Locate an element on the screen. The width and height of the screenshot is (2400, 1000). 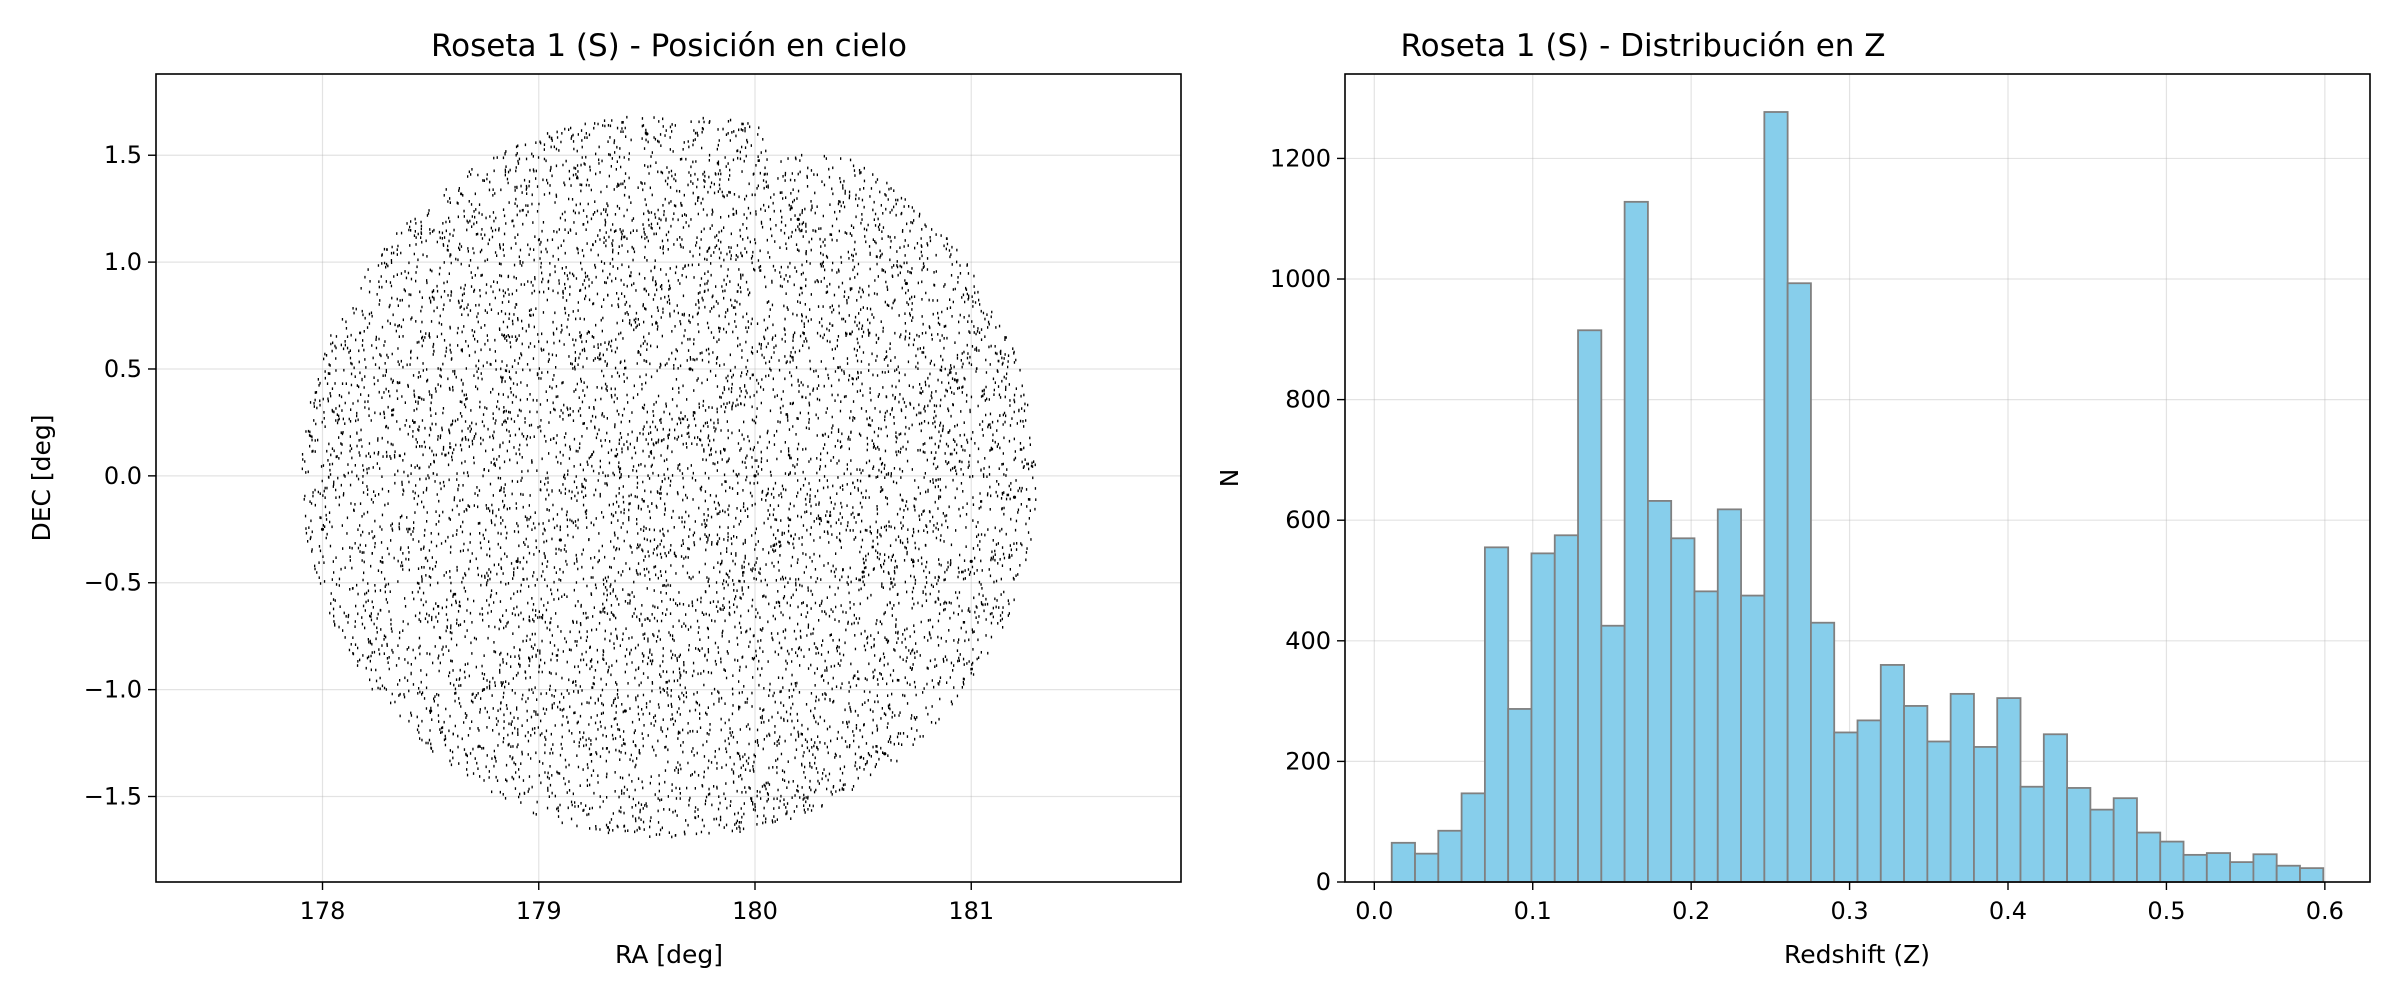
redshift-histogram-ytick-label: 1200 is located at coordinates (1300, 158).